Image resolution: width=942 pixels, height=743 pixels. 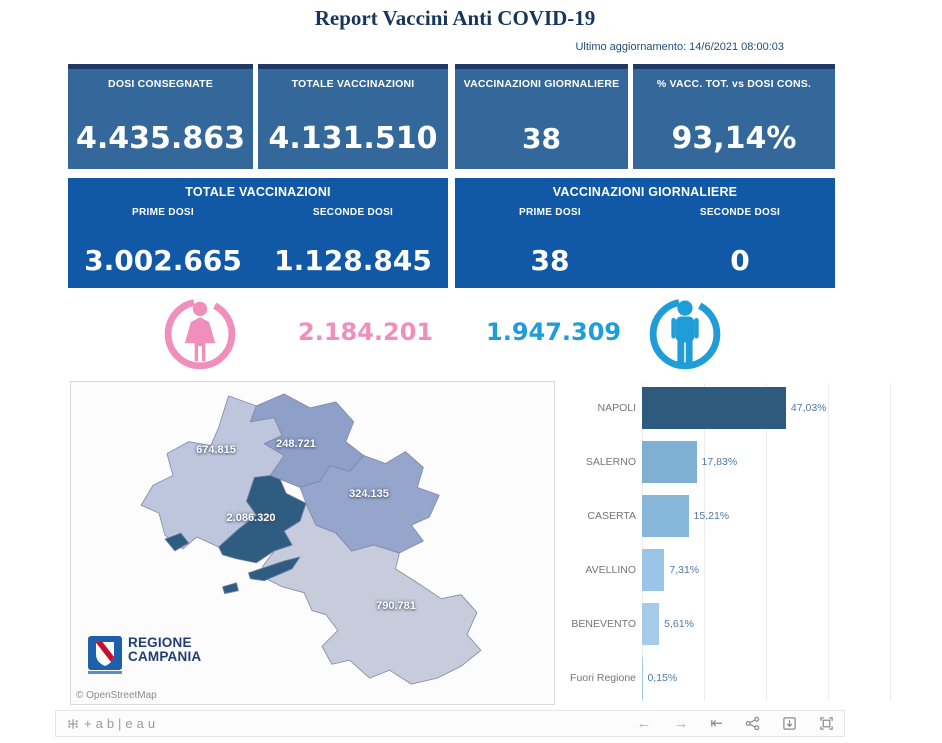 What do you see at coordinates (603, 678) in the screenshot?
I see `bar-category: Fuori Regione` at bounding box center [603, 678].